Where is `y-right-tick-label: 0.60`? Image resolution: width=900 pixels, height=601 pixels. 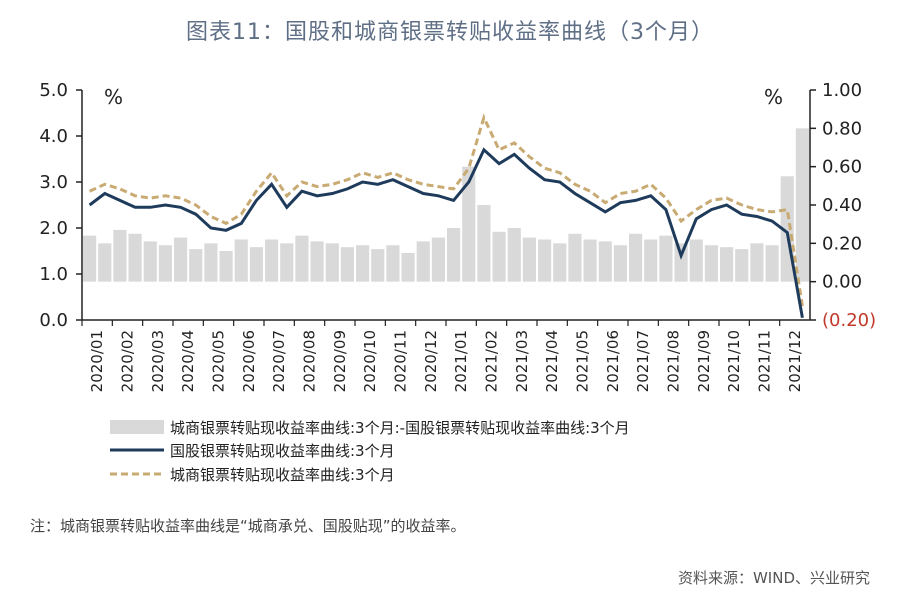 y-right-tick-label: 0.60 is located at coordinates (842, 167).